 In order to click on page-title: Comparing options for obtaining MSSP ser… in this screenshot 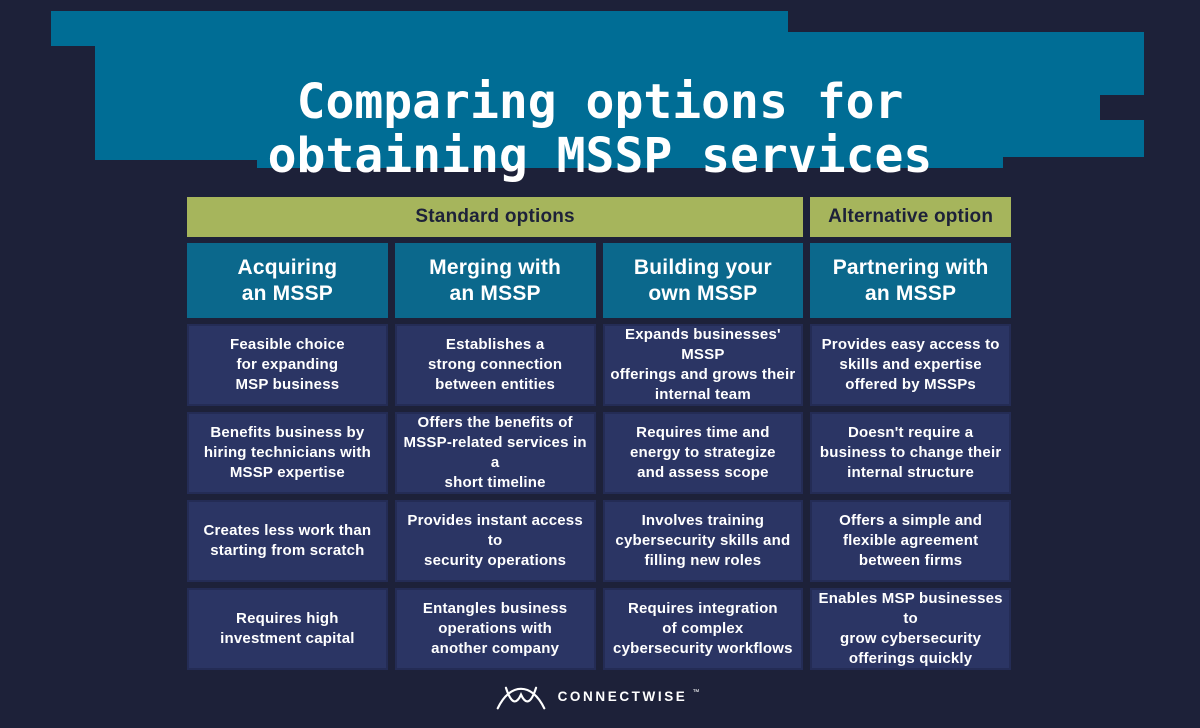, I will do `click(600, 129)`.